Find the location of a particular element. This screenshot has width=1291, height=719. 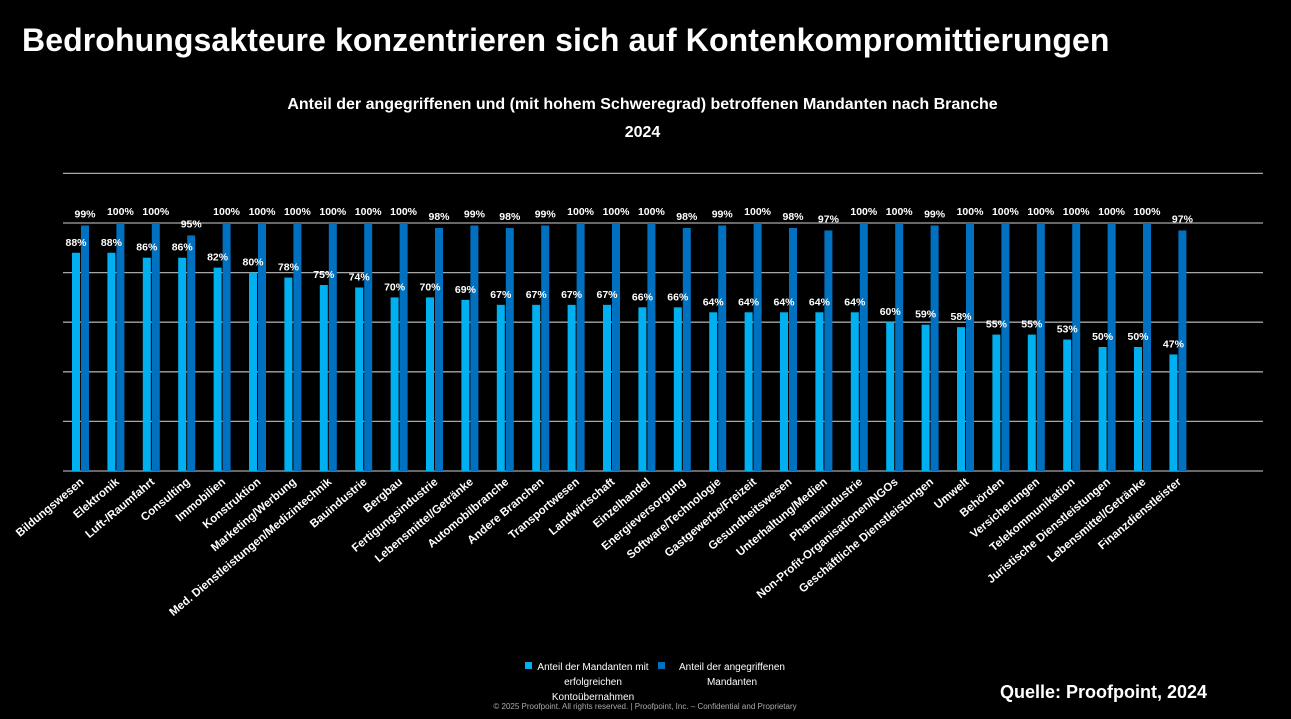

data-label-accounts-compromised: 75% is located at coordinates (324, 275).